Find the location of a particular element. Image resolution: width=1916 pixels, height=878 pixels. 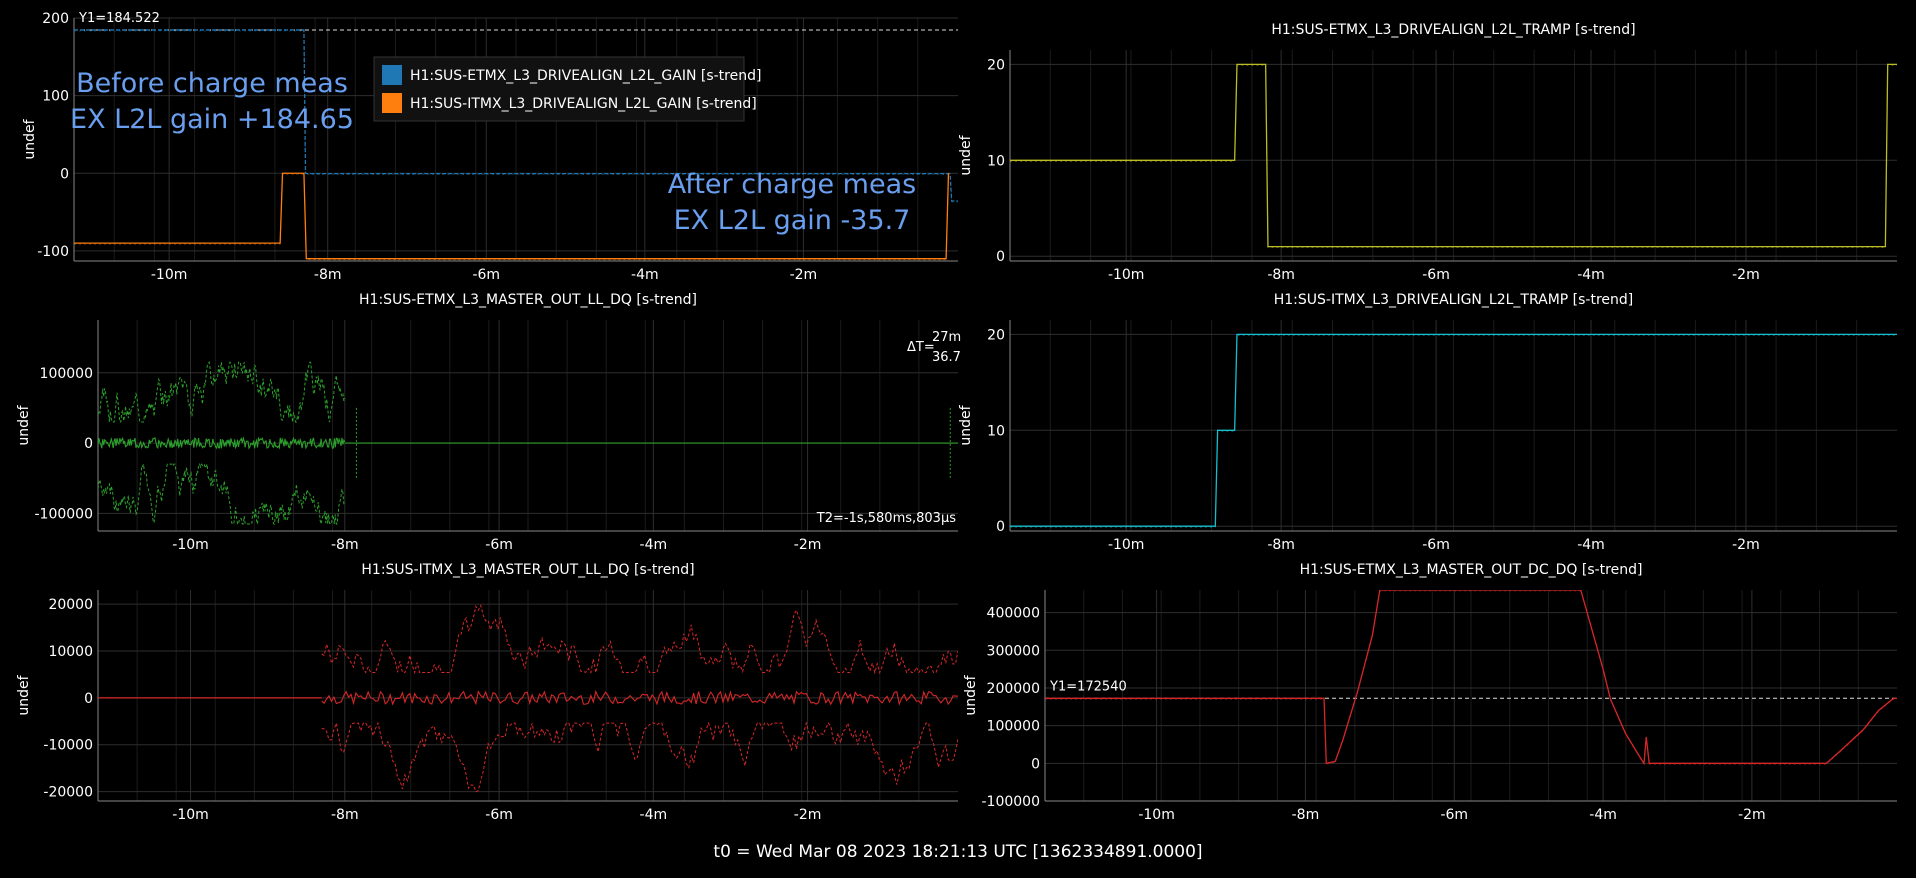

cursor-label: Y1=172540 is located at coordinates (1088, 686).